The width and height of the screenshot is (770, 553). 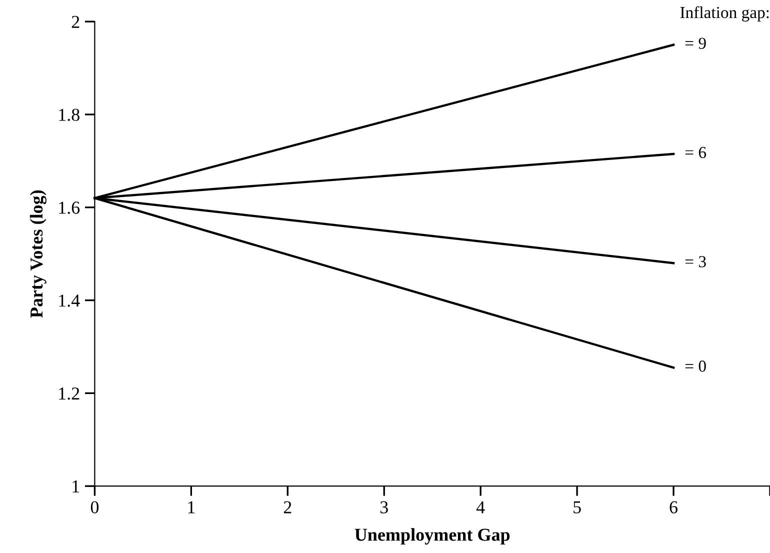 I want to click on series-label: = 3, so click(x=695, y=262).